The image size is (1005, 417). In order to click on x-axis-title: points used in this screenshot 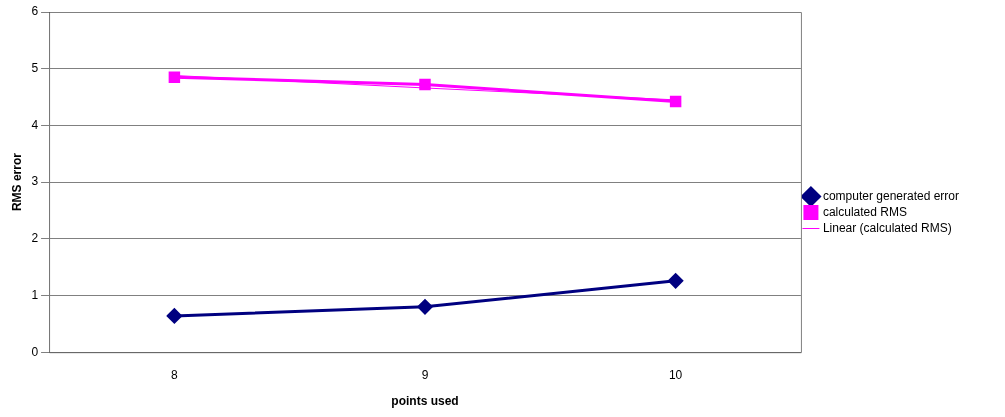, I will do `click(425, 401)`.